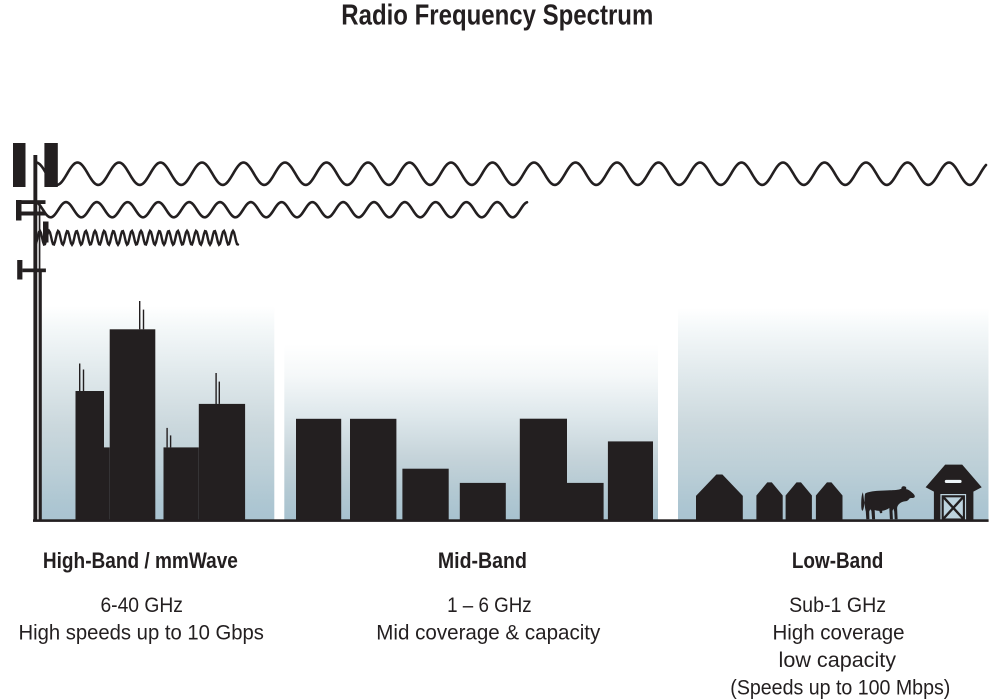  What do you see at coordinates (838, 560) in the screenshot?
I see `svg-text: Low-Band` at bounding box center [838, 560].